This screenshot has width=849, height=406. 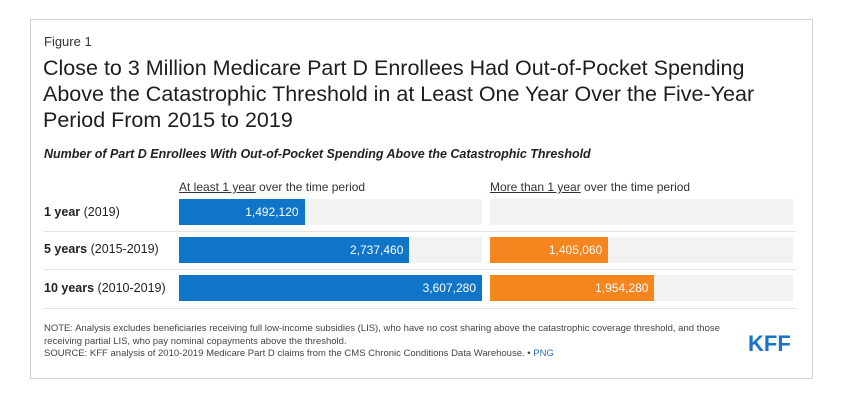 I want to click on png-link: PNG, so click(x=543, y=353).